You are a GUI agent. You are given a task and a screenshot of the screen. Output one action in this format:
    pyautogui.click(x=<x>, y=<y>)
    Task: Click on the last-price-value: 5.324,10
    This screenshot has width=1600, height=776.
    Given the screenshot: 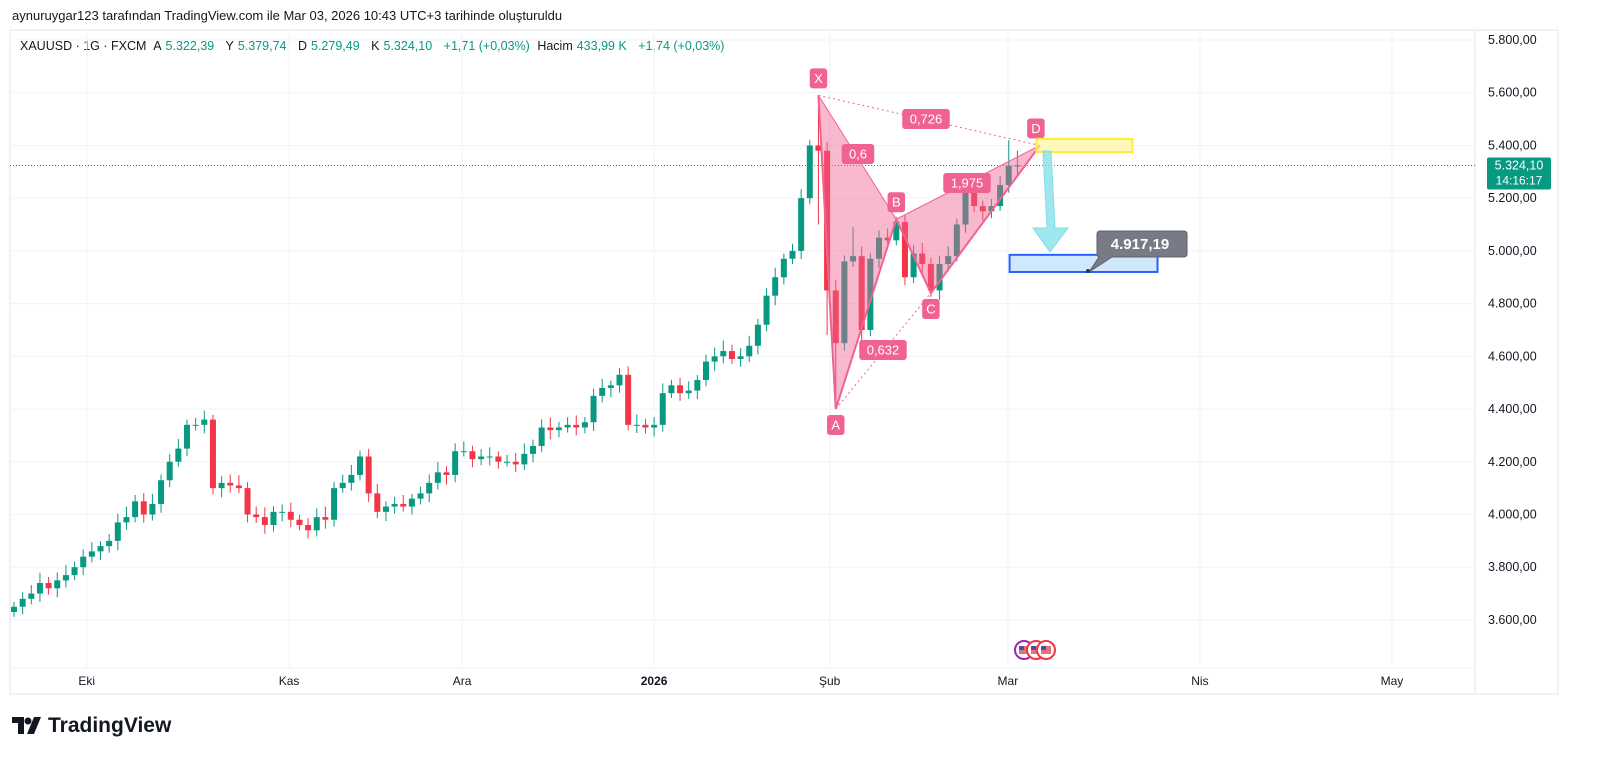 What is the action you would take?
    pyautogui.click(x=1519, y=165)
    